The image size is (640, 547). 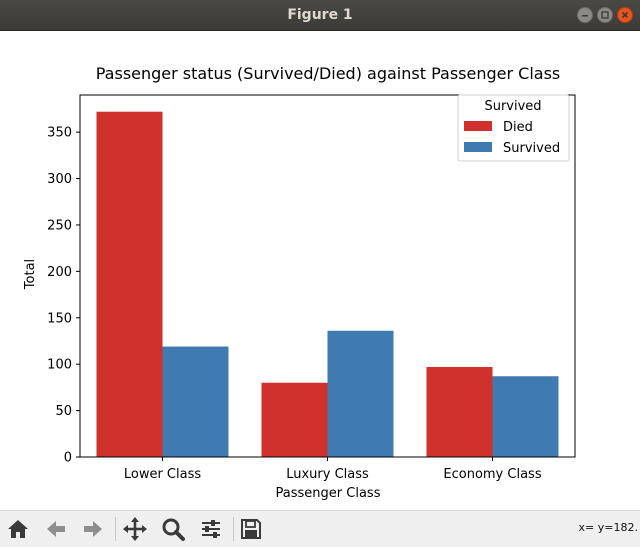 I want to click on x-tick-label: Economy Class, so click(x=492, y=474).